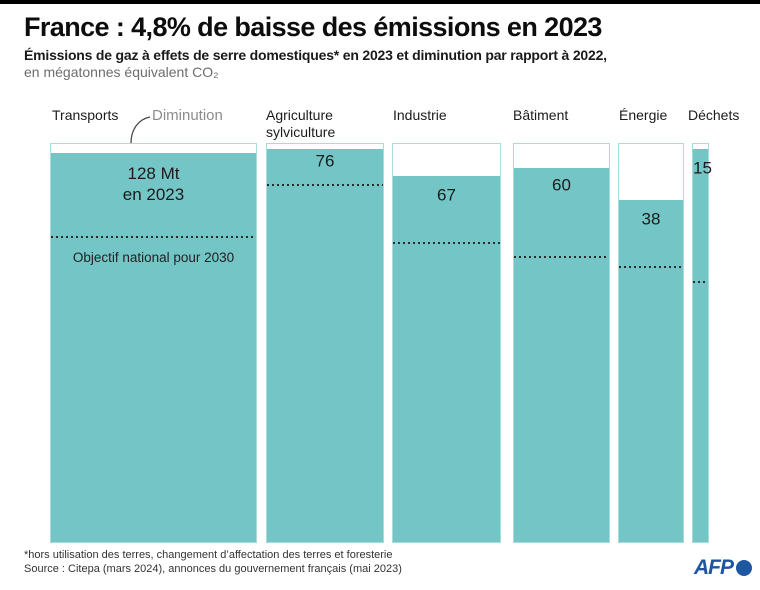 The width and height of the screenshot is (760, 590). What do you see at coordinates (651, 219) in the screenshot?
I see `value-label-energie: 38` at bounding box center [651, 219].